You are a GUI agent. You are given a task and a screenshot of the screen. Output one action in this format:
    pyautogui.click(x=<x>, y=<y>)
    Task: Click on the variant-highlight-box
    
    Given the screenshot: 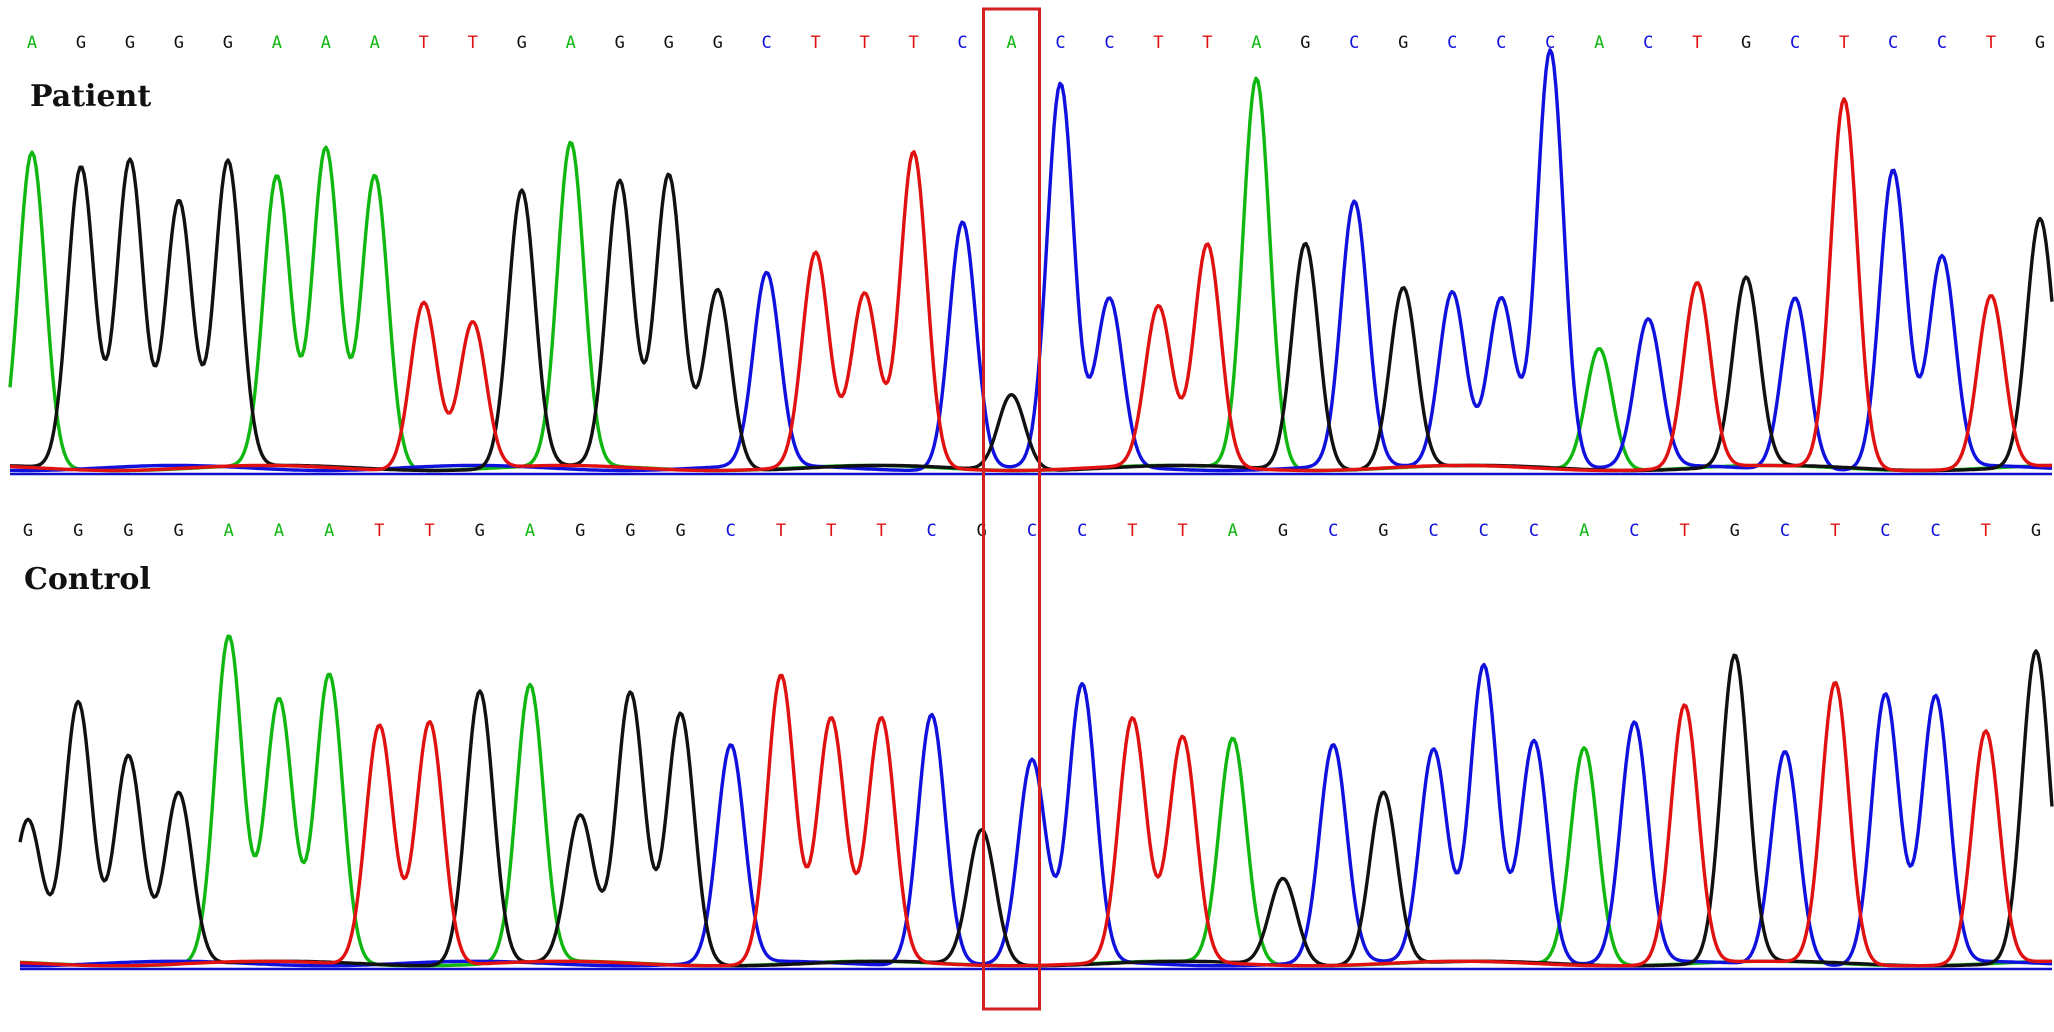 What is the action you would take?
    pyautogui.click(x=1011, y=509)
    